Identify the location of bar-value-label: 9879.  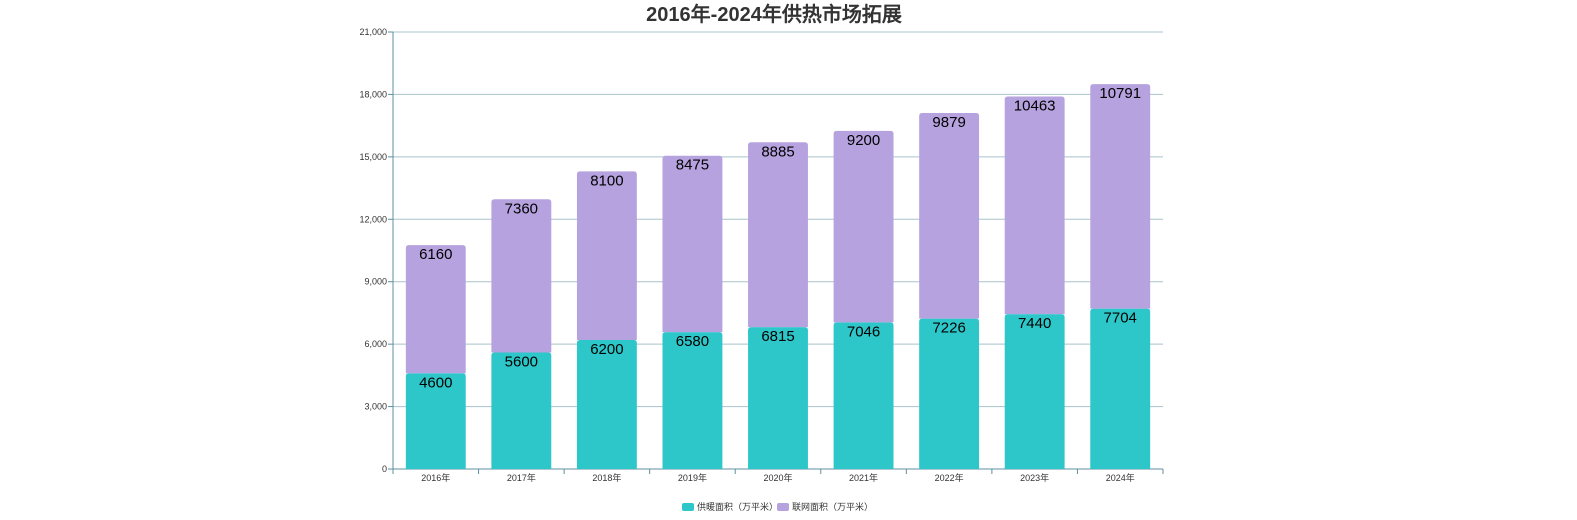
(948, 122).